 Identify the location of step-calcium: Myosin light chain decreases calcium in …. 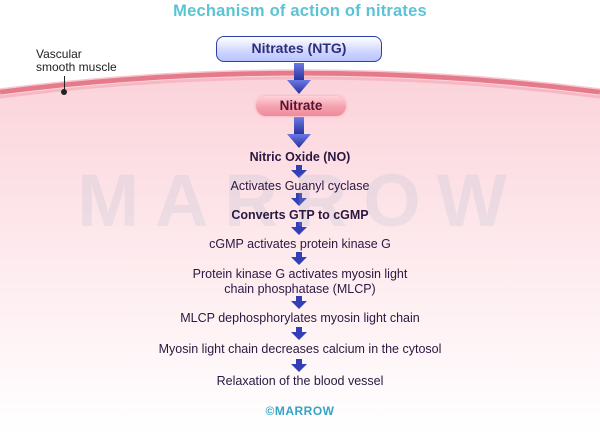
(300, 349).